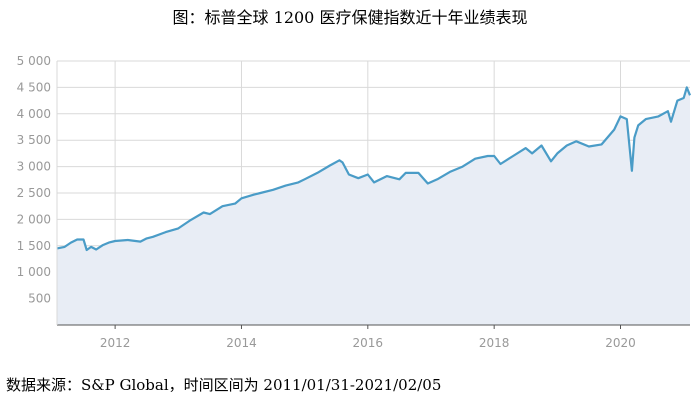 The width and height of the screenshot is (700, 403). I want to click on chart-title: 图：标普全球 1200 医疗保健指数近十年业绩表现, so click(350, 17).